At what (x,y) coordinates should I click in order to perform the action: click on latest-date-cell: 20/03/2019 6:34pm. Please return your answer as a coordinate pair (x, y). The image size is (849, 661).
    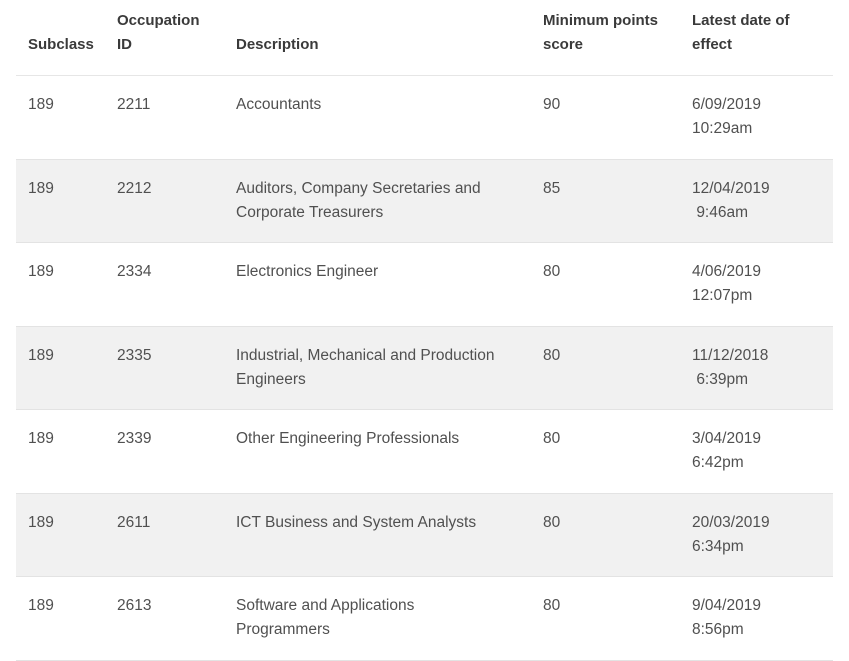
    Looking at the image, I should click on (731, 534).